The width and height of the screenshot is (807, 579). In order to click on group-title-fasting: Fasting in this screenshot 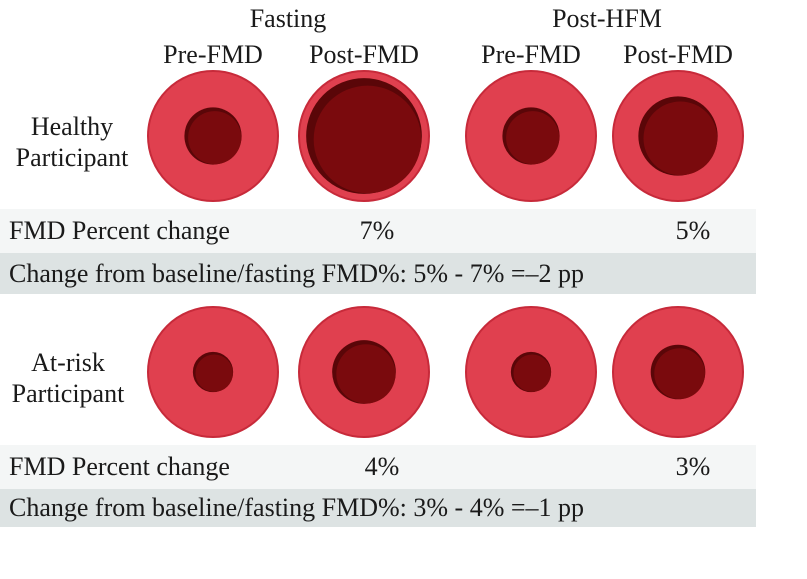, I will do `click(288, 18)`.